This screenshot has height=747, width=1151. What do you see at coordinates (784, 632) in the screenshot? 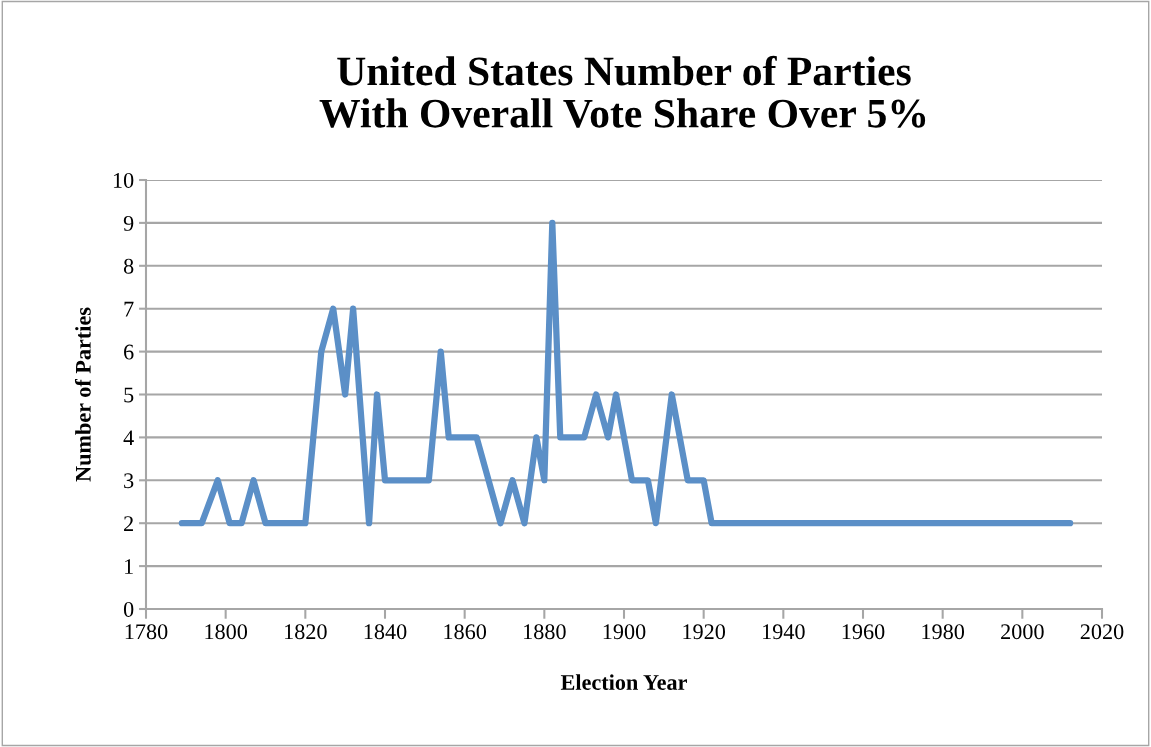
I see `x-tick-label: 1940` at bounding box center [784, 632].